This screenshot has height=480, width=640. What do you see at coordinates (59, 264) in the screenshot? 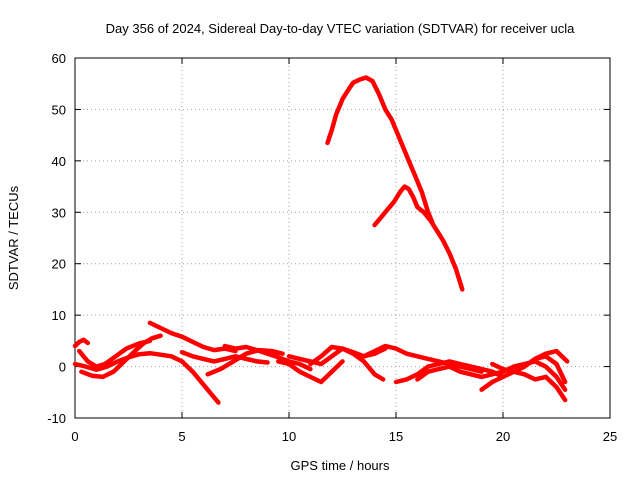
I see `y-tick-label: 20` at bounding box center [59, 264].